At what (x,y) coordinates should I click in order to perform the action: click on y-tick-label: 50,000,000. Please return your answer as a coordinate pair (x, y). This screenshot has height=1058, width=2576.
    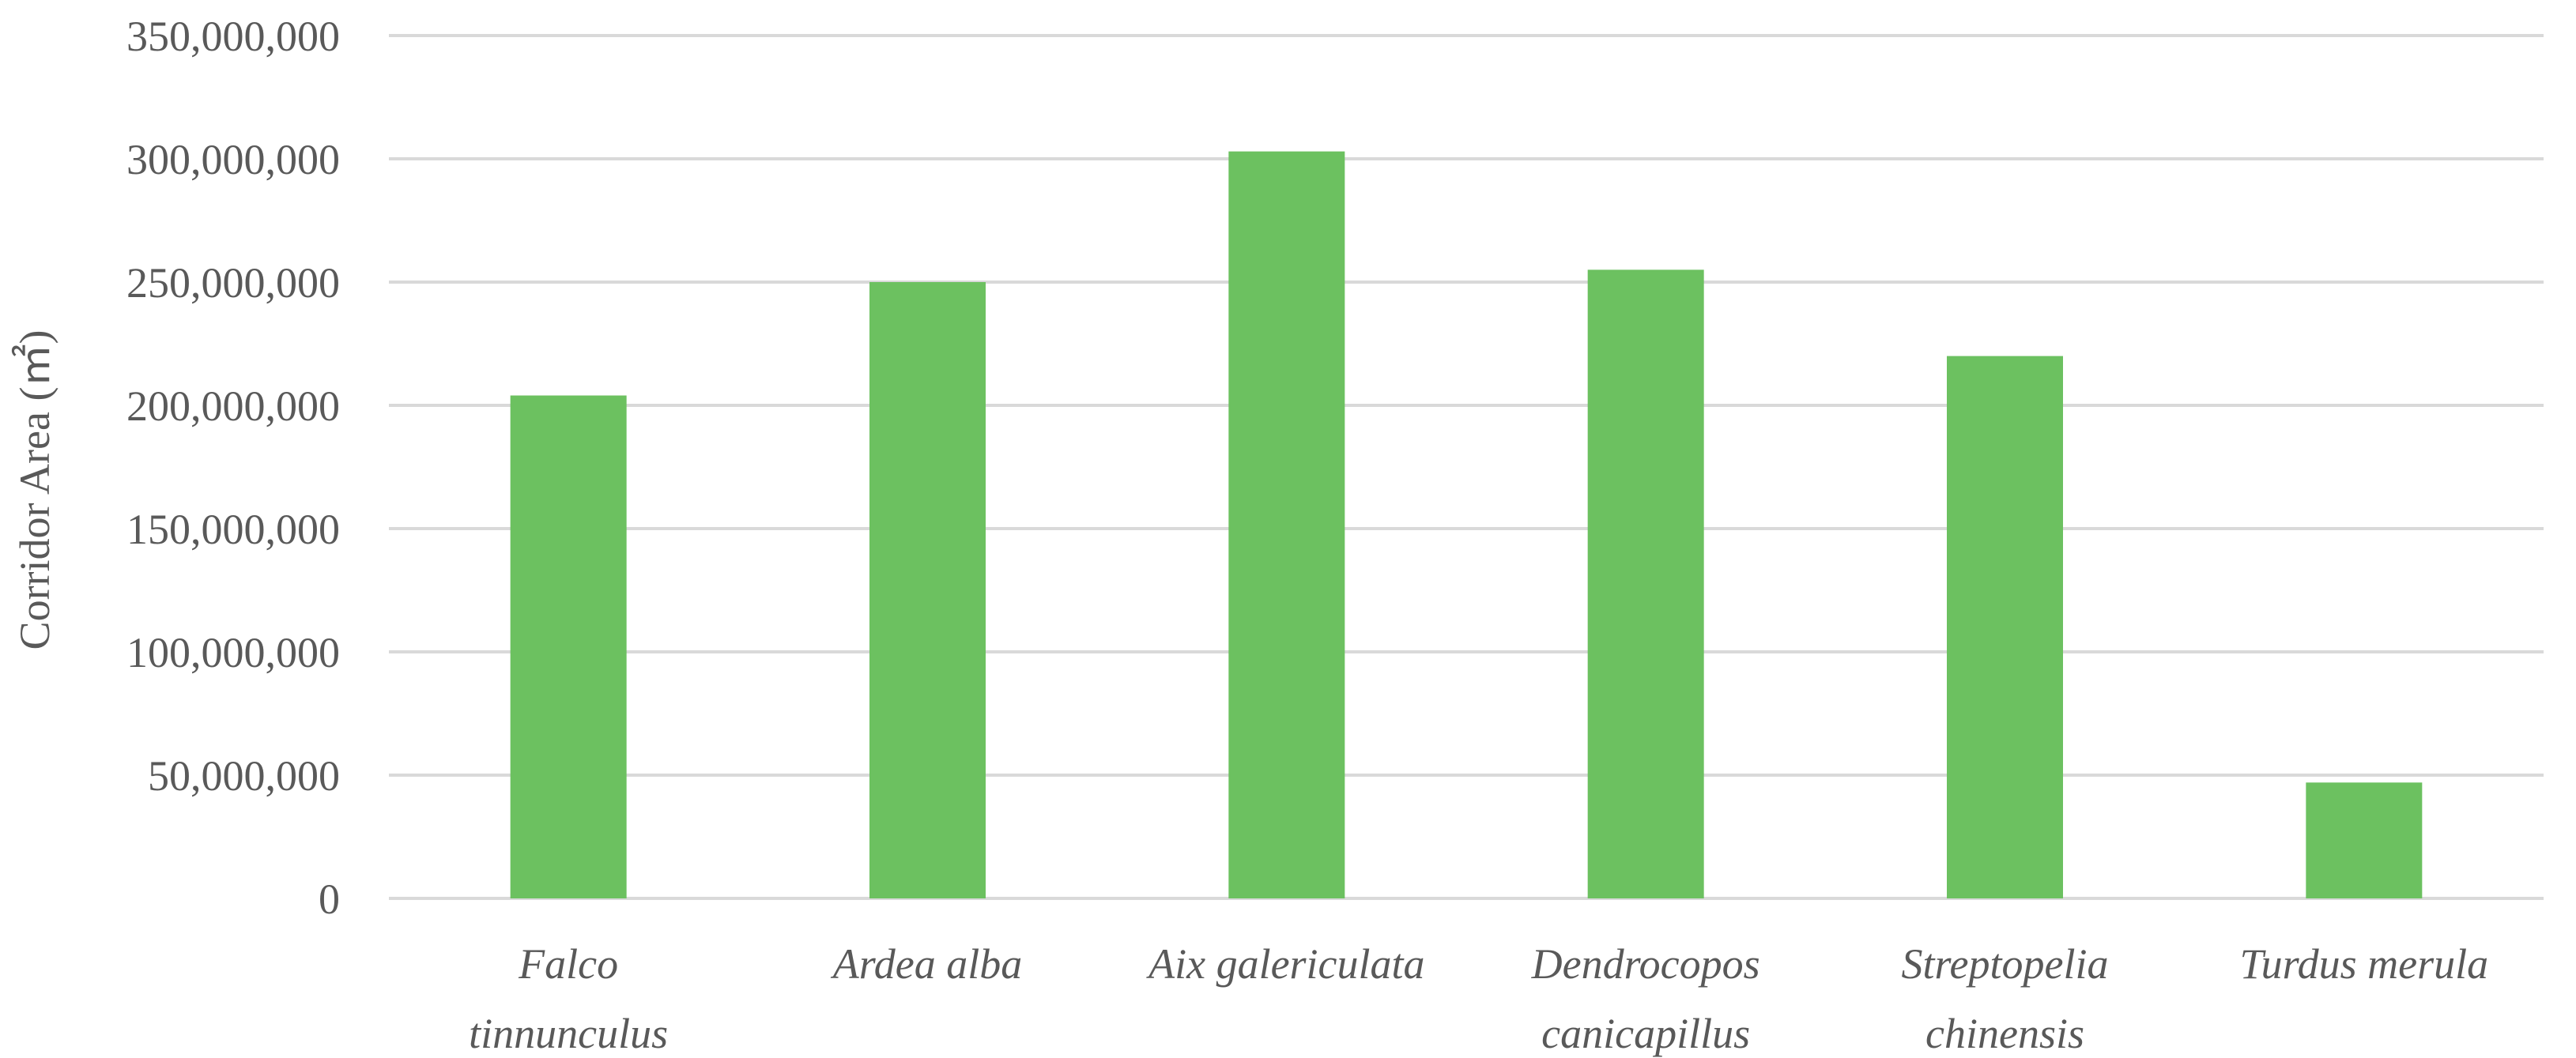
    Looking at the image, I should click on (244, 776).